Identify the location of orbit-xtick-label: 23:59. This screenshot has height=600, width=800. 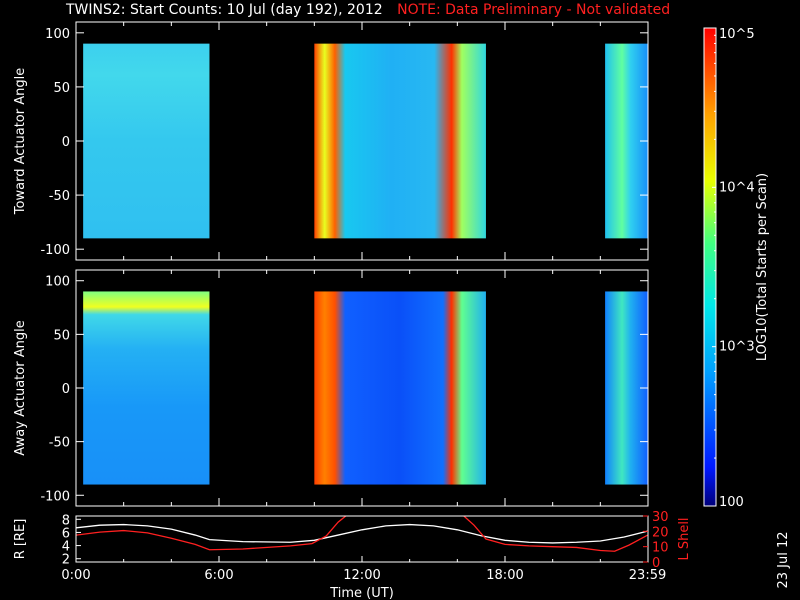
(647, 575).